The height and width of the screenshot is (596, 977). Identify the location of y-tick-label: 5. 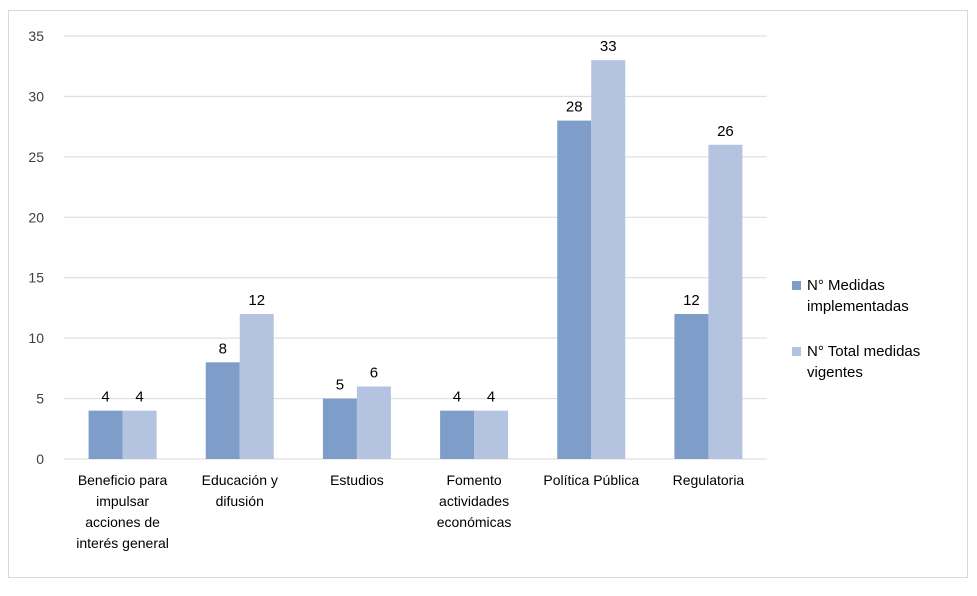
(40, 399).